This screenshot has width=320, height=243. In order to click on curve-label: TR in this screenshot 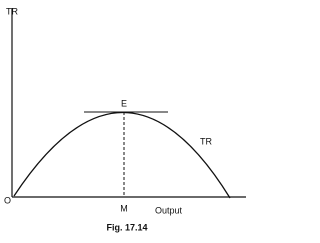, I will do `click(206, 141)`.